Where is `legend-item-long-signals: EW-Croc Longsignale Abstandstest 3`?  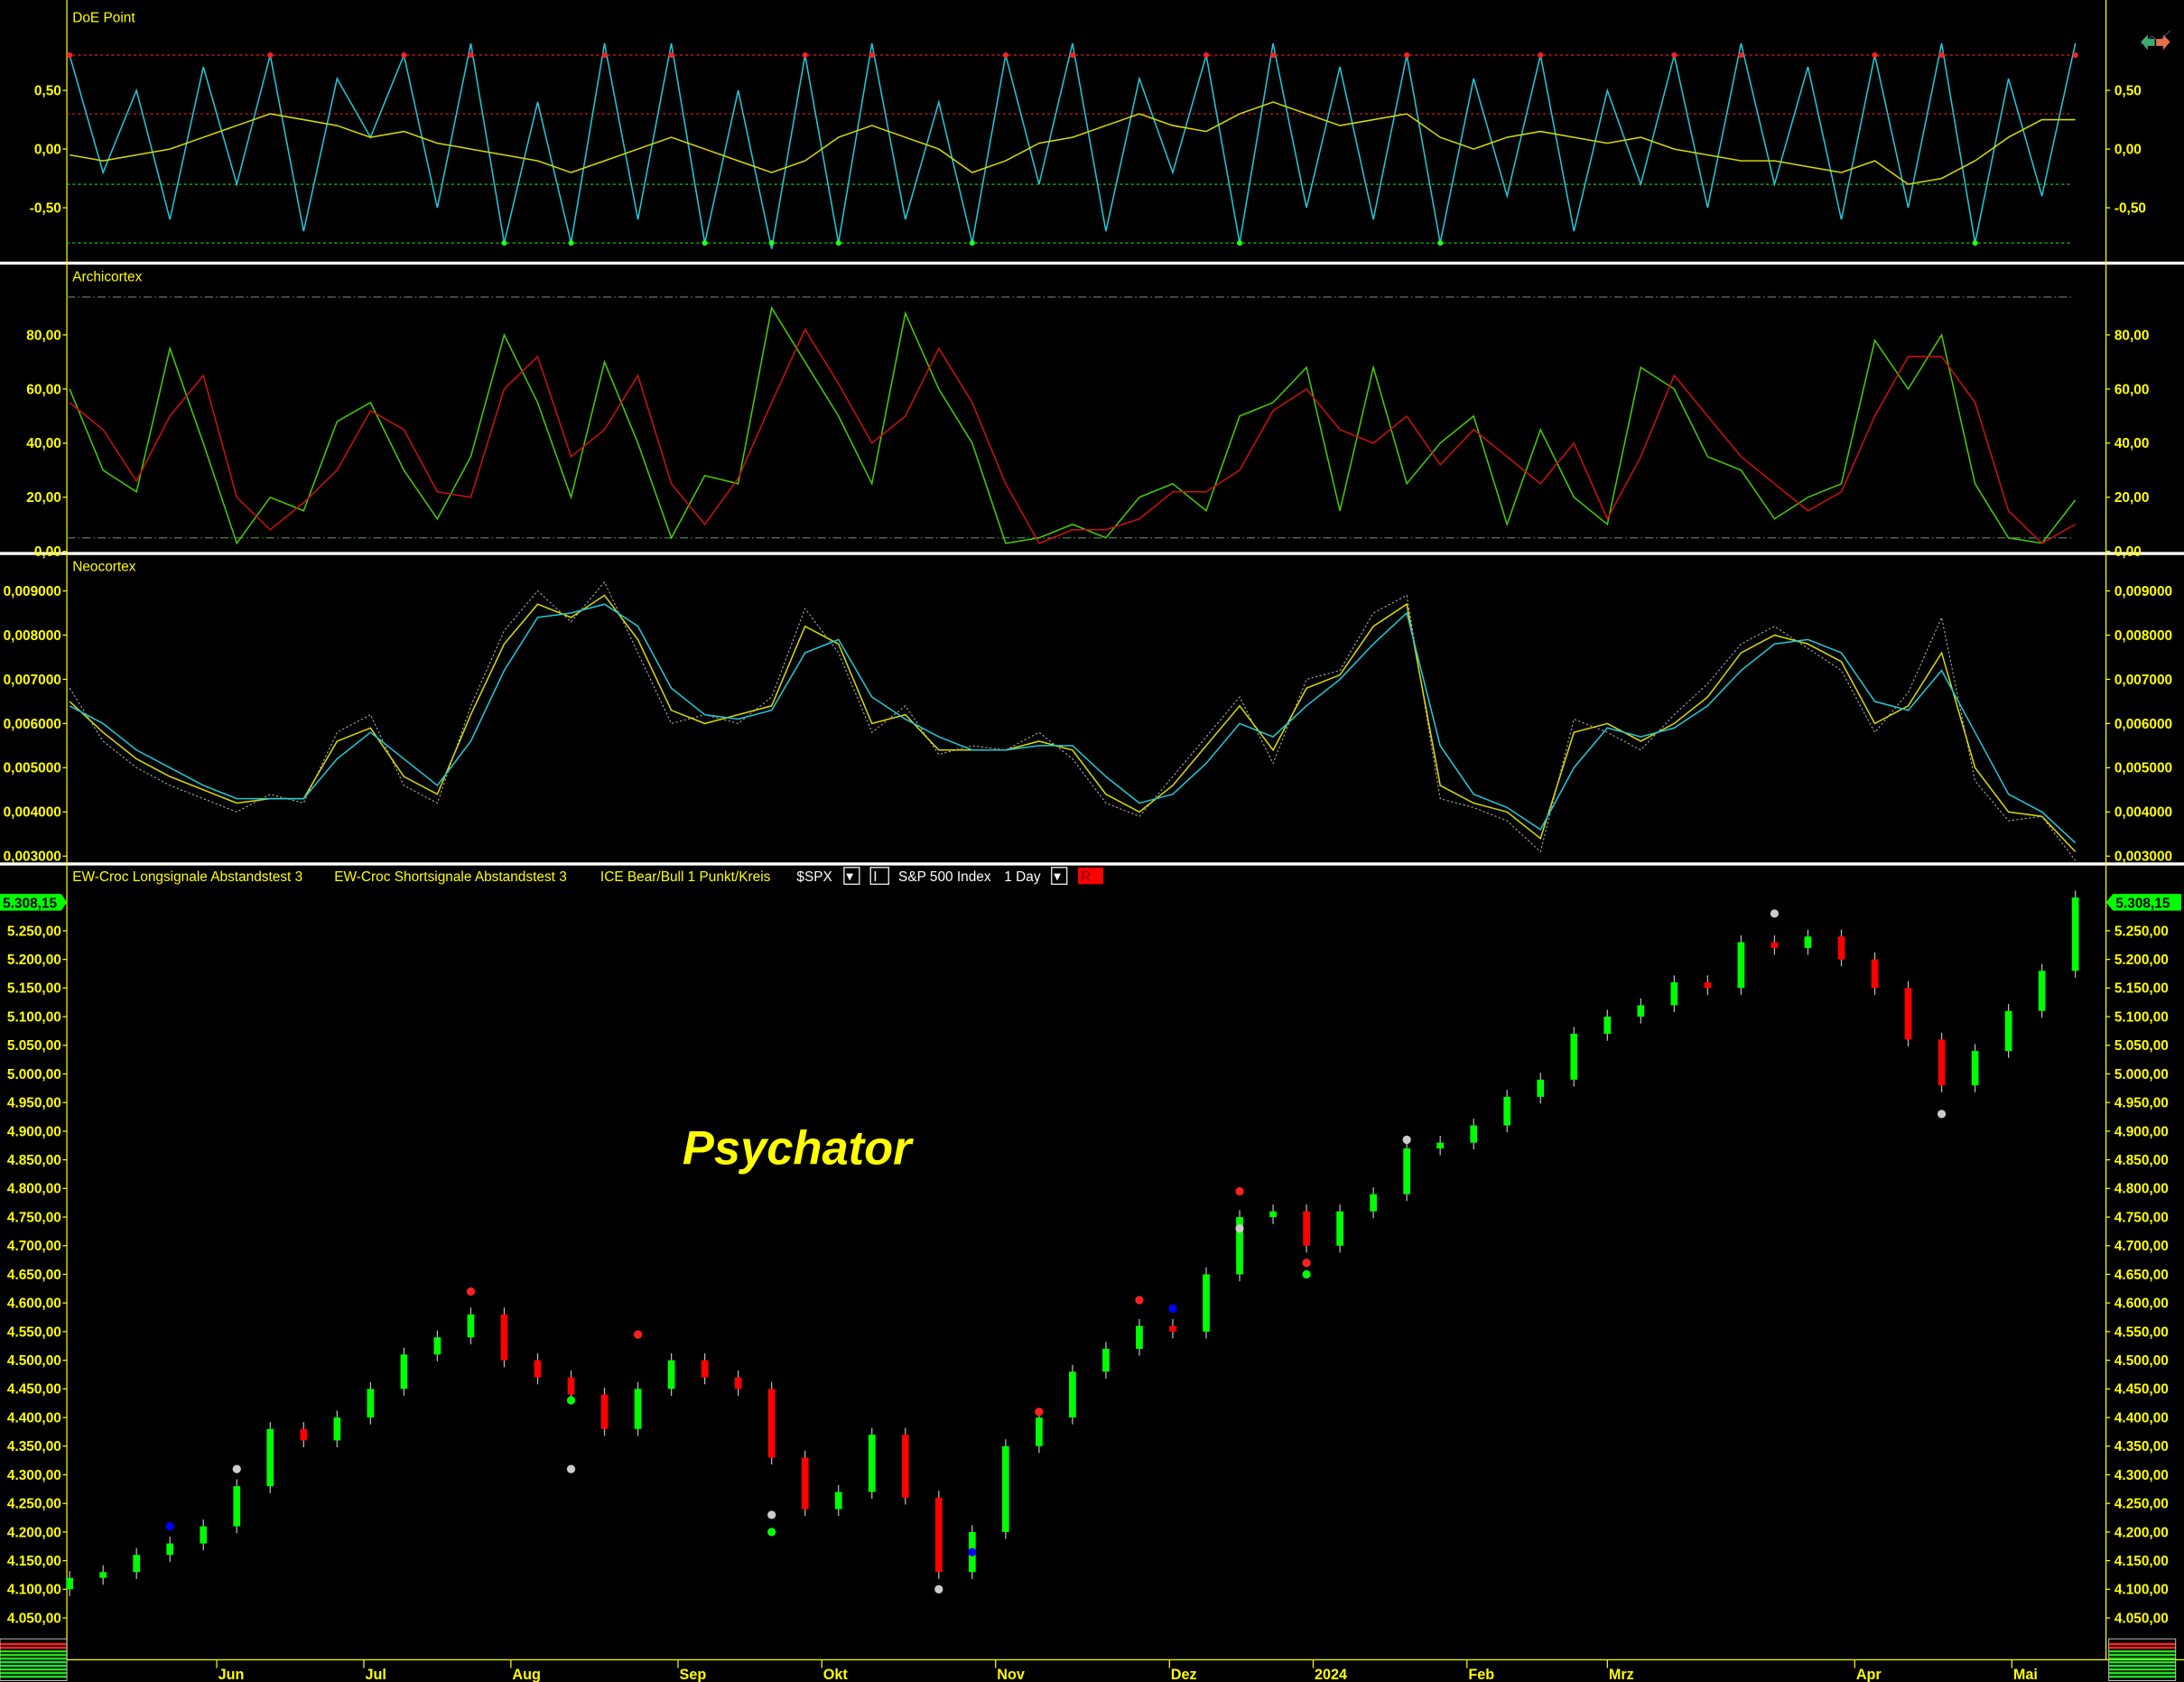
legend-item-long-signals: EW-Croc Longsignale Abstandstest 3 is located at coordinates (187, 877).